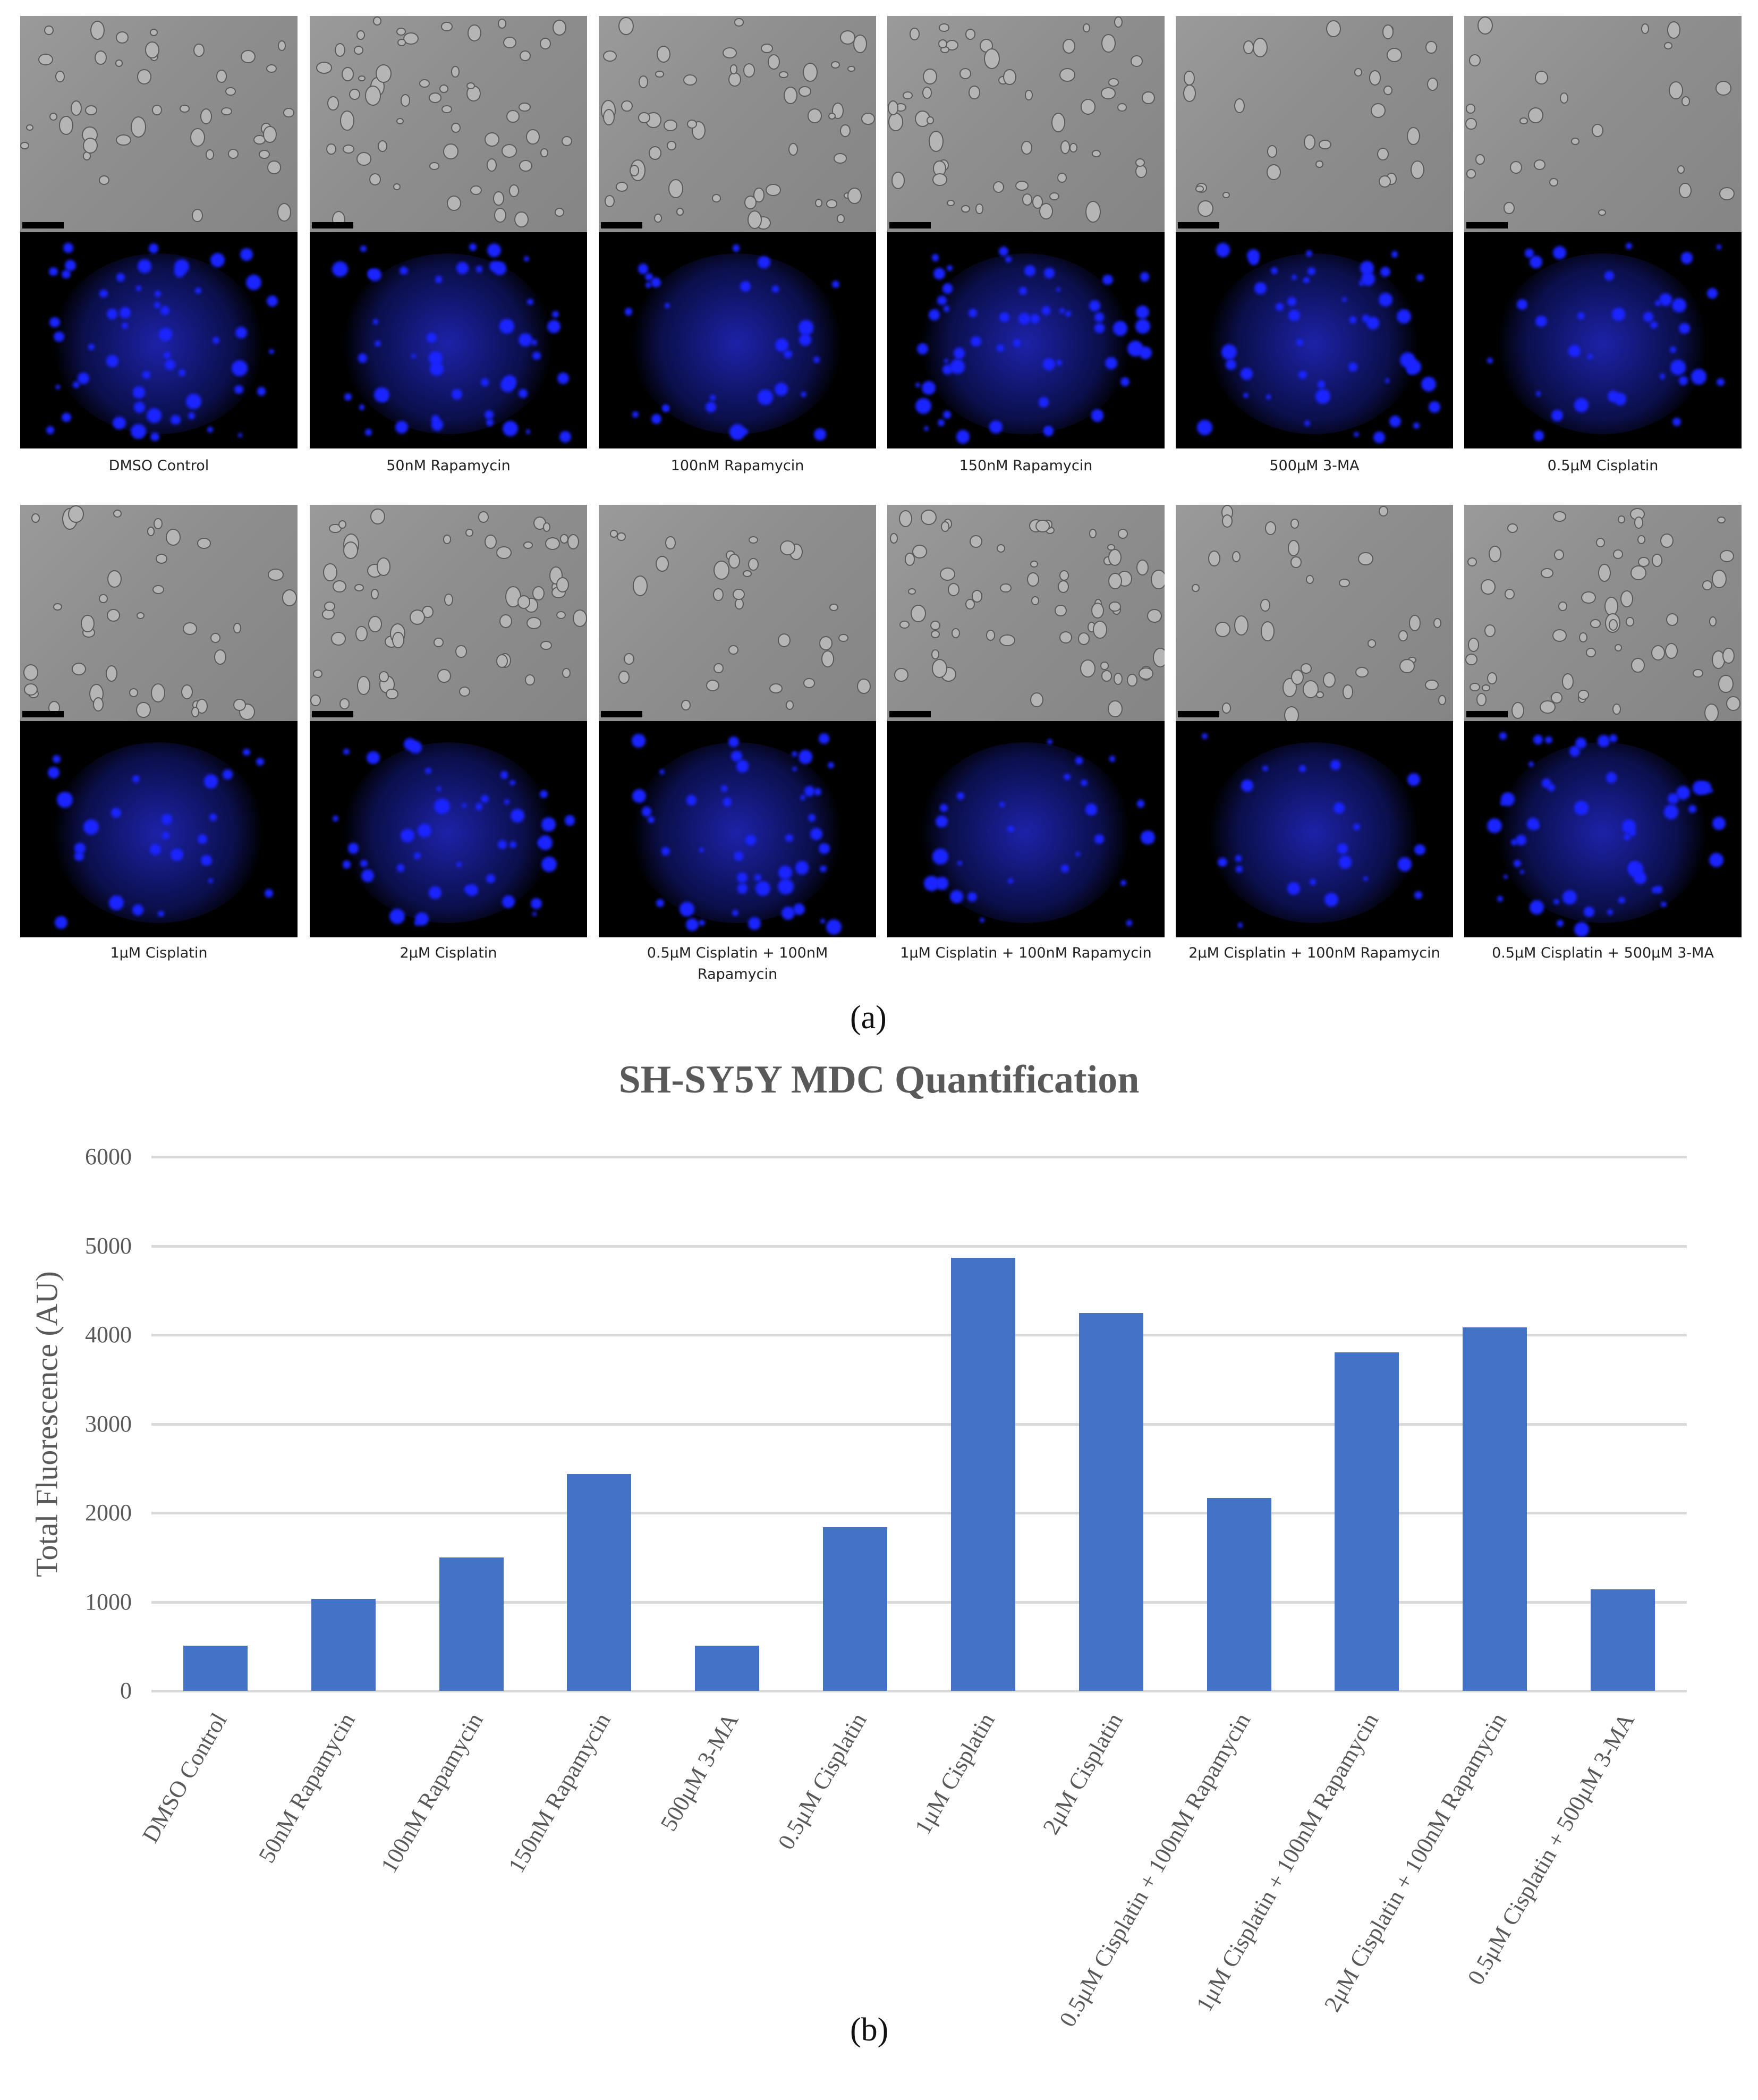 This screenshot has height=2100, width=1758. I want to click on y-tick-label: 5000, so click(108, 1246).